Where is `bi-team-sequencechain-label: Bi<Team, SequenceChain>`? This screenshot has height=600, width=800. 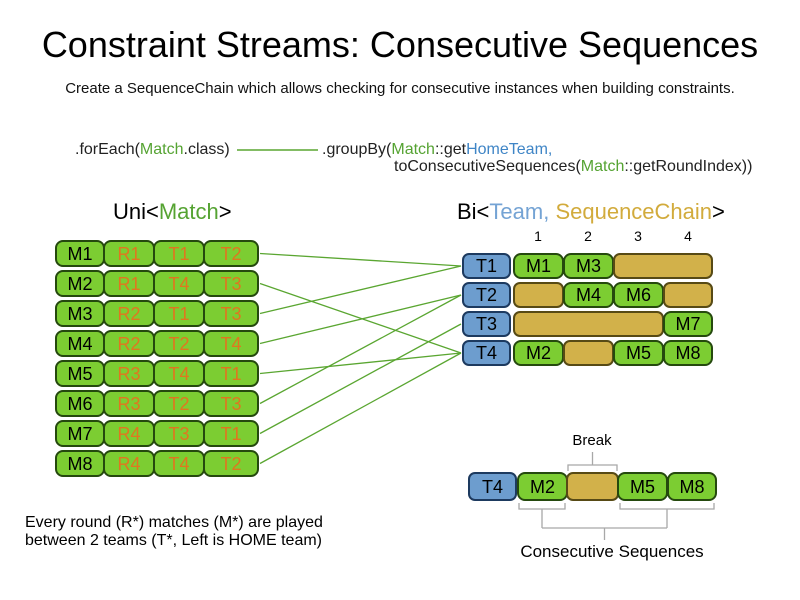 bi-team-sequencechain-label: Bi<Team, SequenceChain> is located at coordinates (591, 212).